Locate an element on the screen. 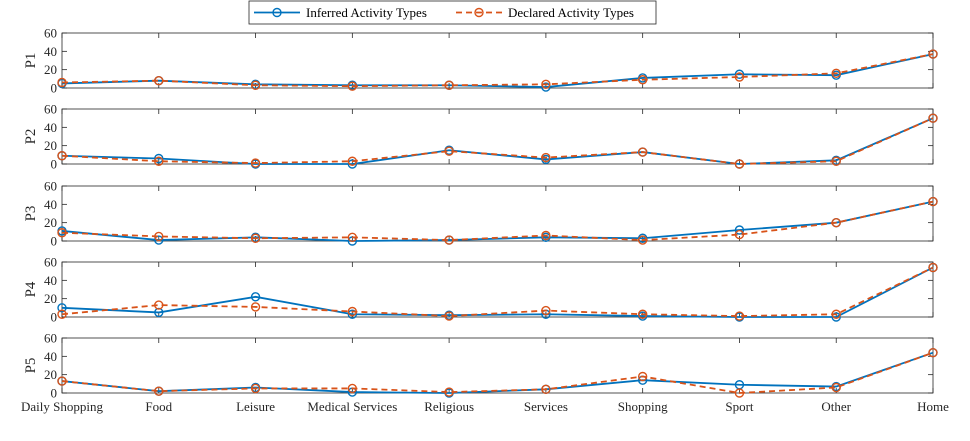  x-category-label: Other is located at coordinates (836, 406).